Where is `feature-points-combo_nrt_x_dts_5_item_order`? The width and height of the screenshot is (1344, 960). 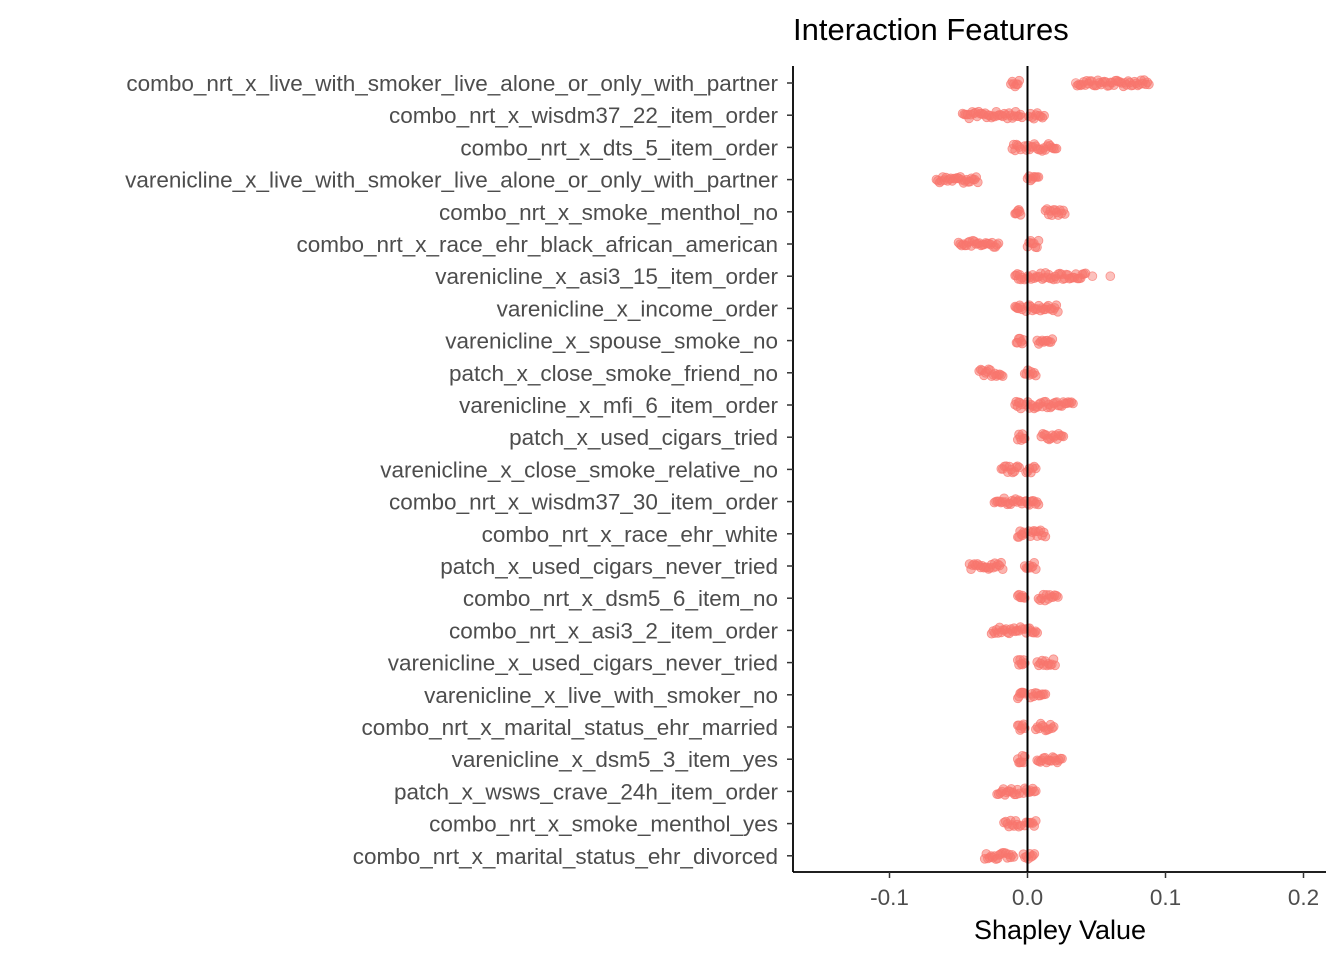 feature-points-combo_nrt_x_dts_5_item_order is located at coordinates (1034, 147).